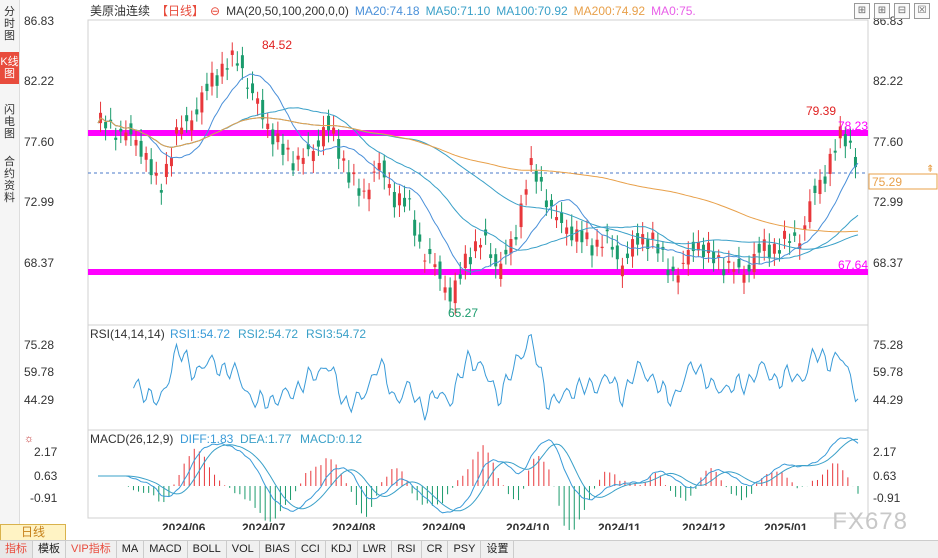 This screenshot has height=558, width=938. I want to click on toolbar-indicators: 指标, so click(16, 549).